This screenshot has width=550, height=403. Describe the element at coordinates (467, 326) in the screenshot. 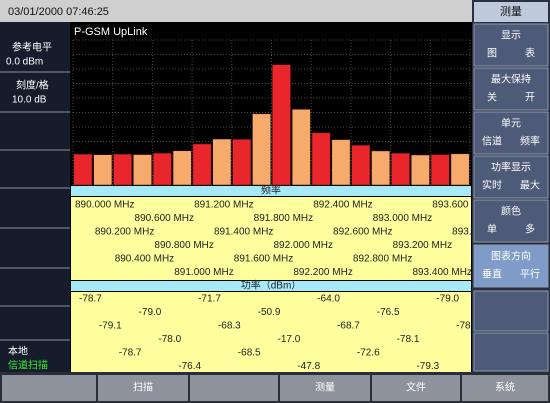

I see `power-label: -78.5` at that location.